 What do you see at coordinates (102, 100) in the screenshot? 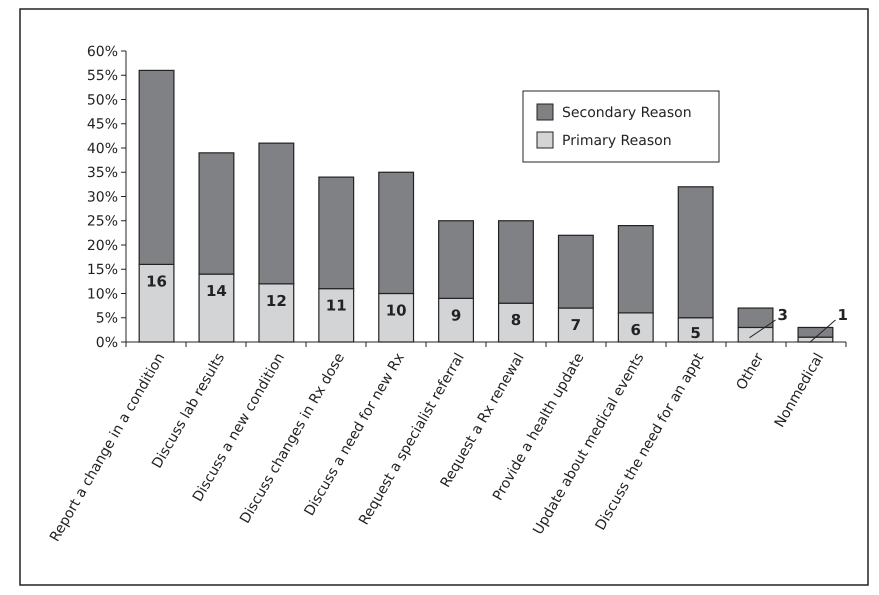
I see `y-tick-label: 50%` at bounding box center [102, 100].